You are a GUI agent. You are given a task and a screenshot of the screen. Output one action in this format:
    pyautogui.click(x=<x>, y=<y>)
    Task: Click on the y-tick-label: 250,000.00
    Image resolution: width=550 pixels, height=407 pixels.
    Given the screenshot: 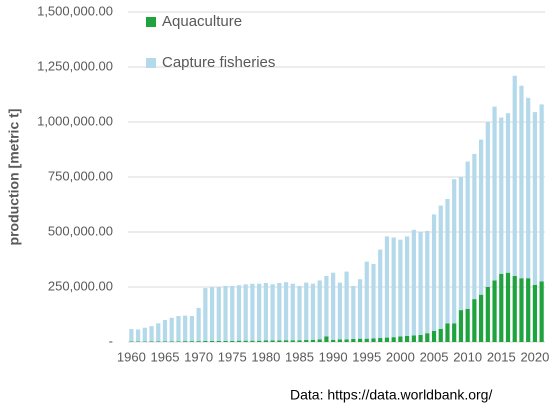 What is the action you would take?
    pyautogui.click(x=80, y=285)
    